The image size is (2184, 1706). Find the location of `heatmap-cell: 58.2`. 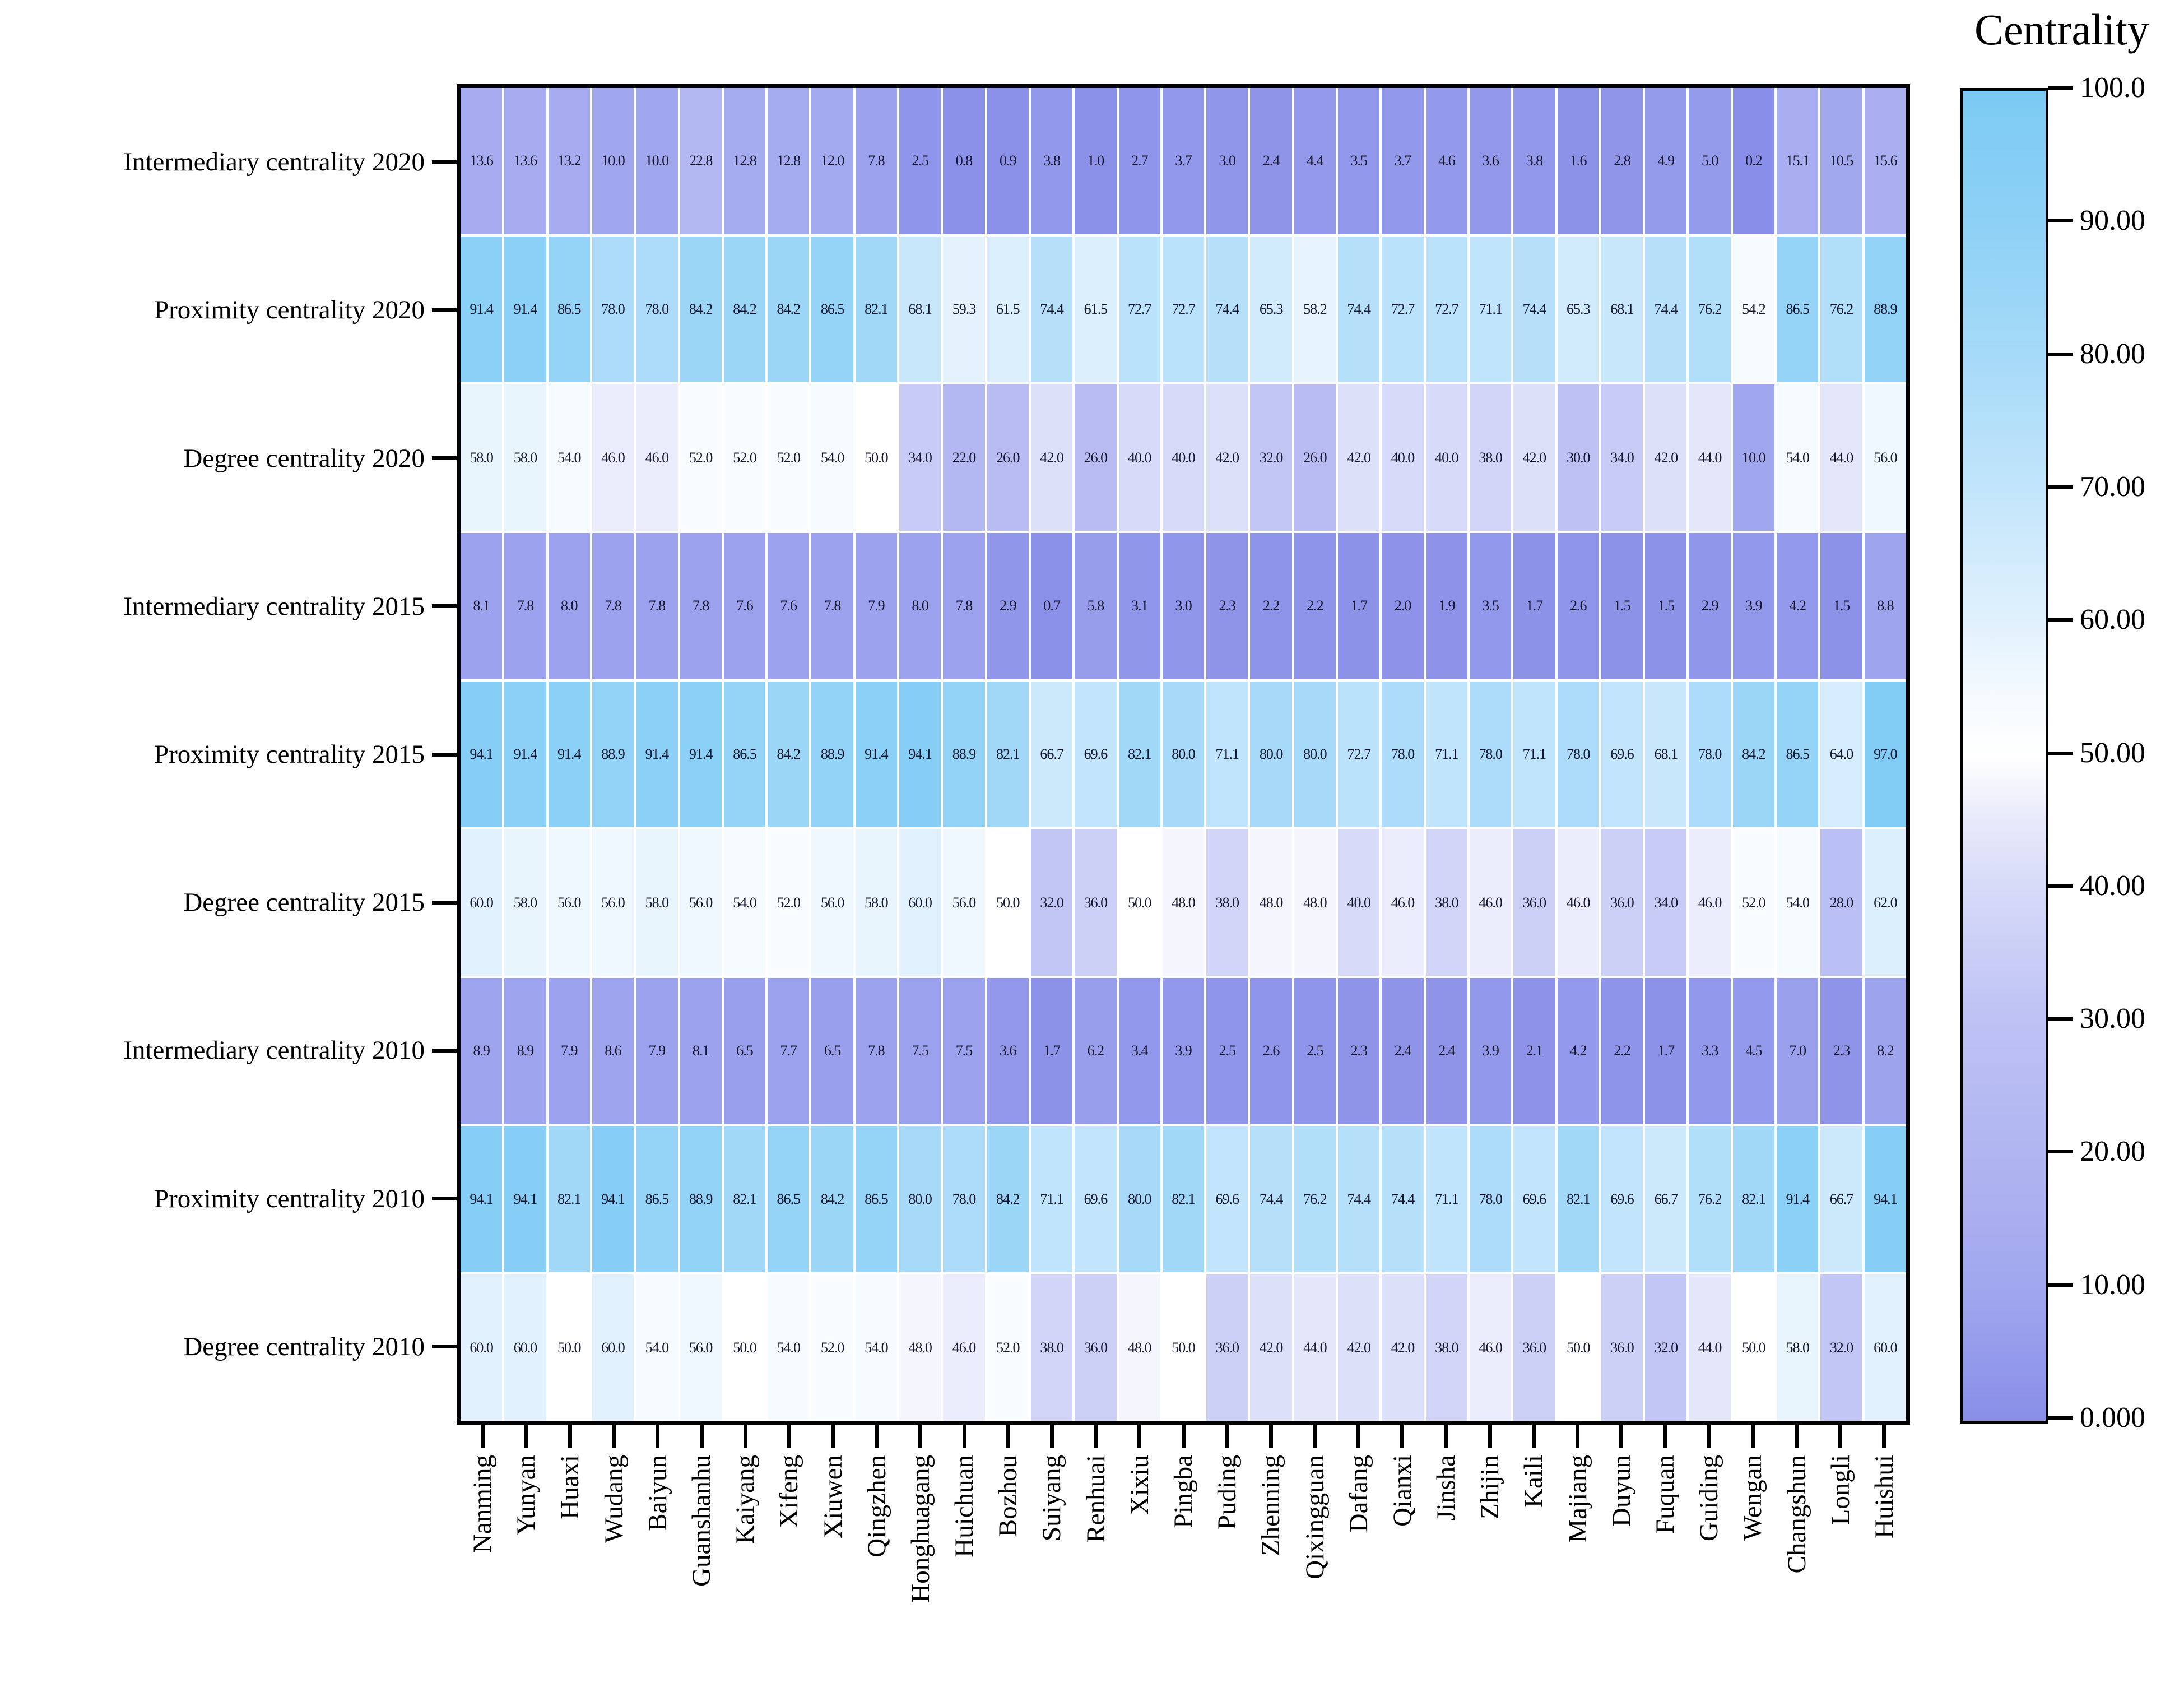

heatmap-cell: 58.2 is located at coordinates (1315, 309).